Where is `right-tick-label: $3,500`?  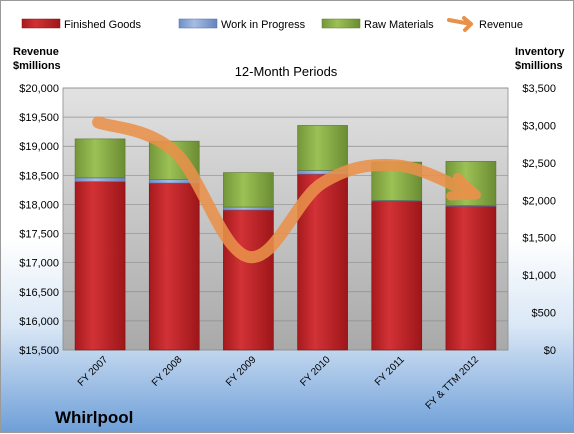 right-tick-label: $3,500 is located at coordinates (539, 89).